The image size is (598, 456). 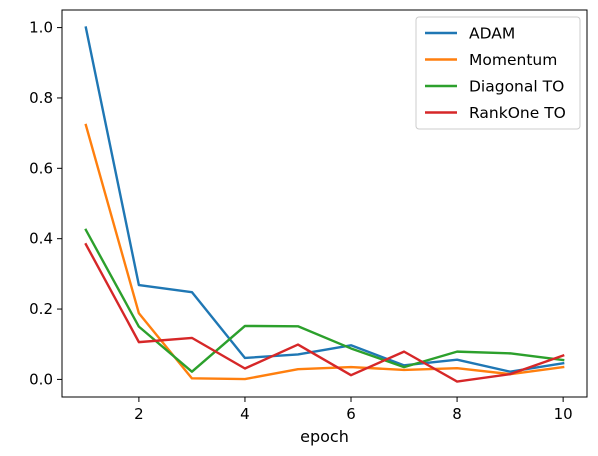 I want to click on legend-box, so click(x=498, y=73).